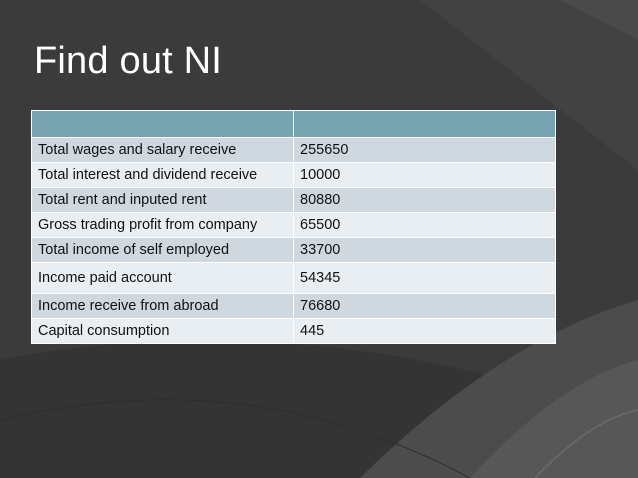  What do you see at coordinates (162, 250) in the screenshot?
I see `row-label: Total income of self employed` at bounding box center [162, 250].